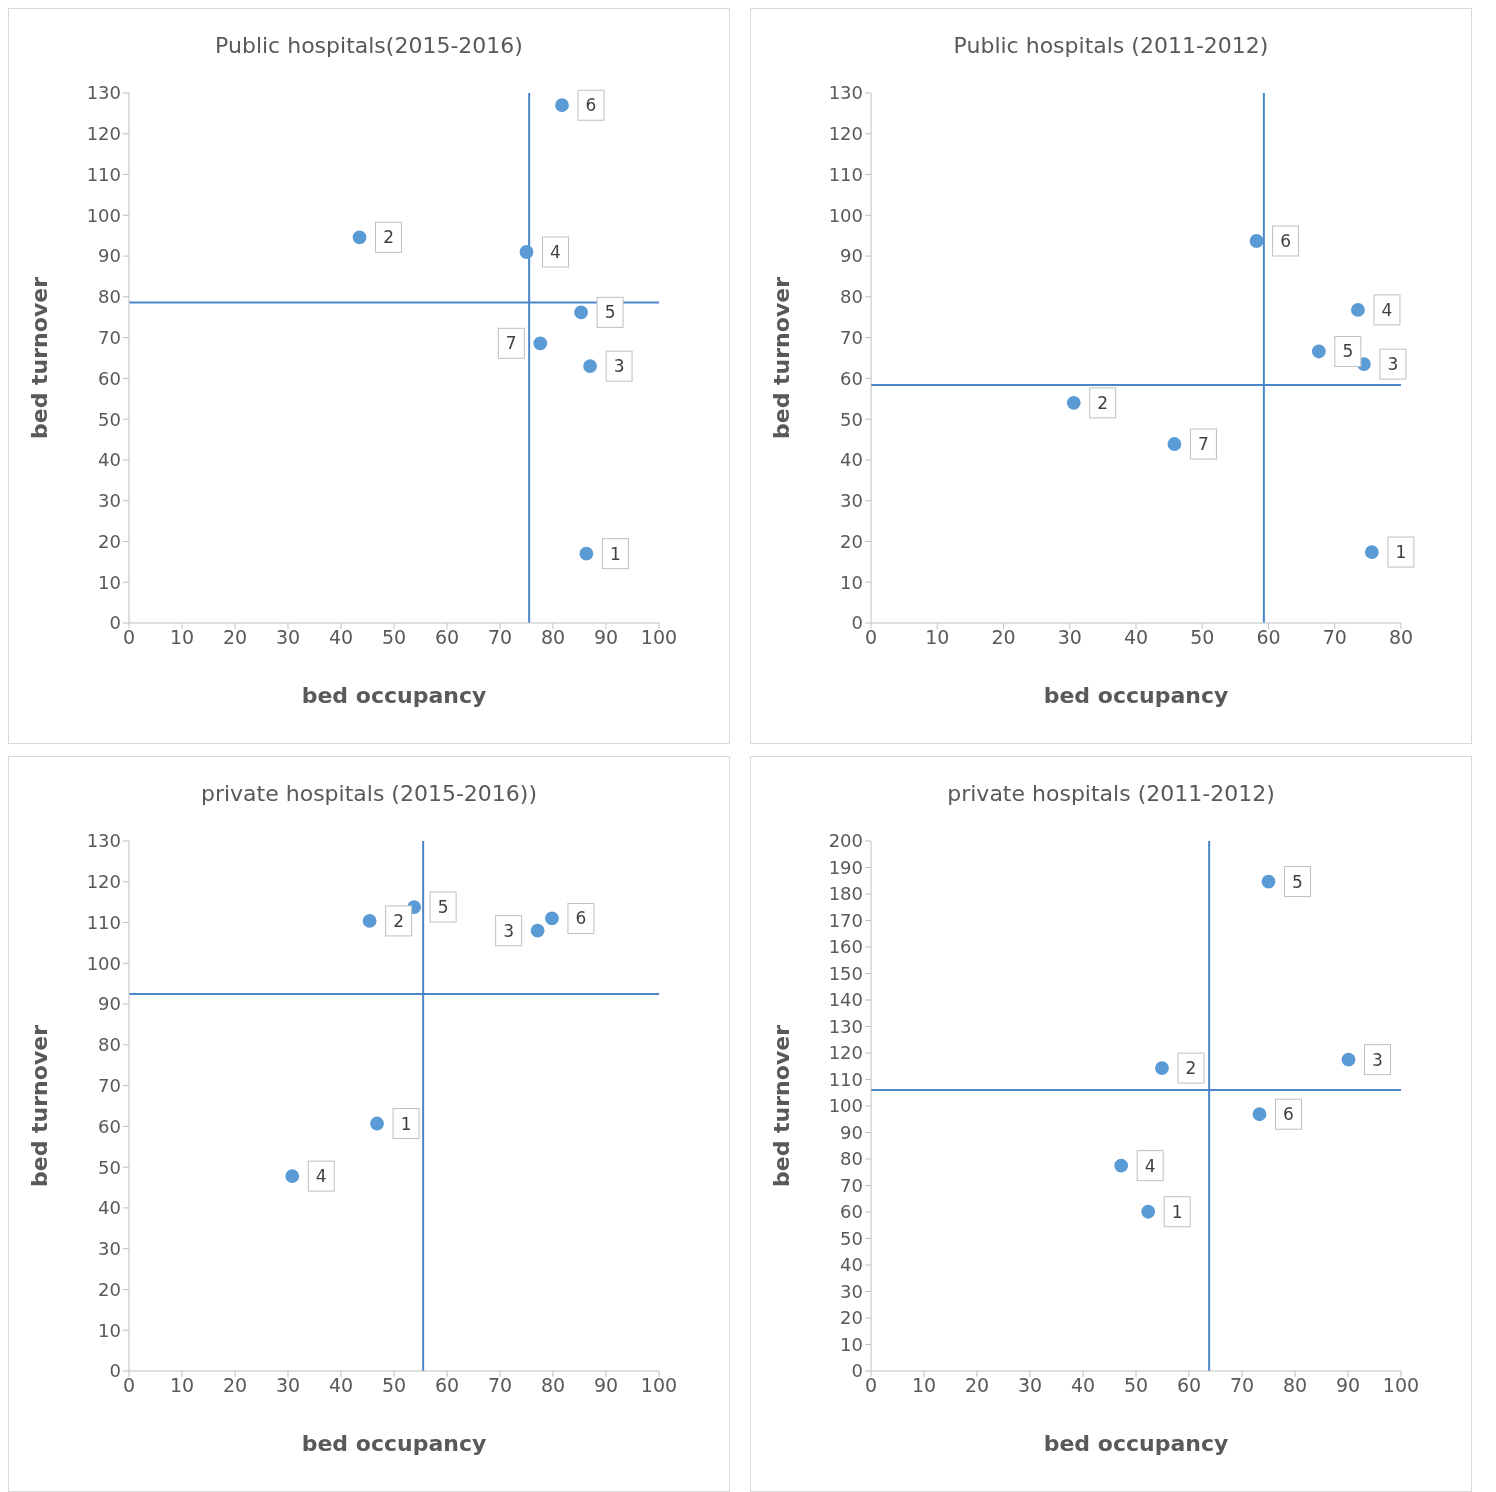 Image resolution: width=1496 pixels, height=1492 pixels. I want to click on chart-title: private hospitals (2011-2012), so click(1111, 794).